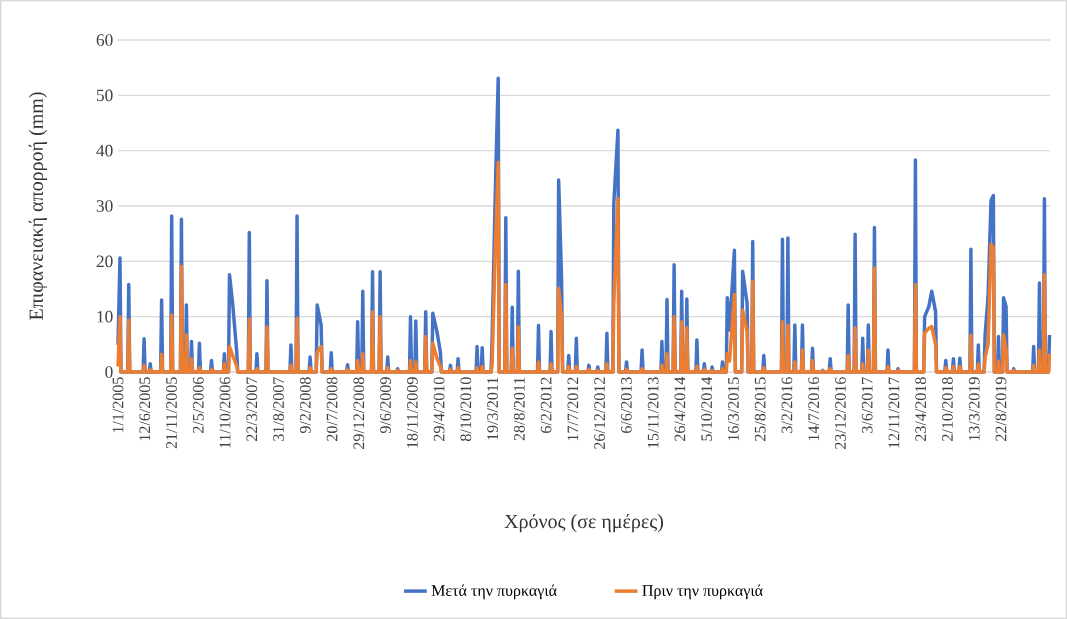 The width and height of the screenshot is (1067, 619). I want to click on x-tick-label: 25/8/2015, so click(760, 409).